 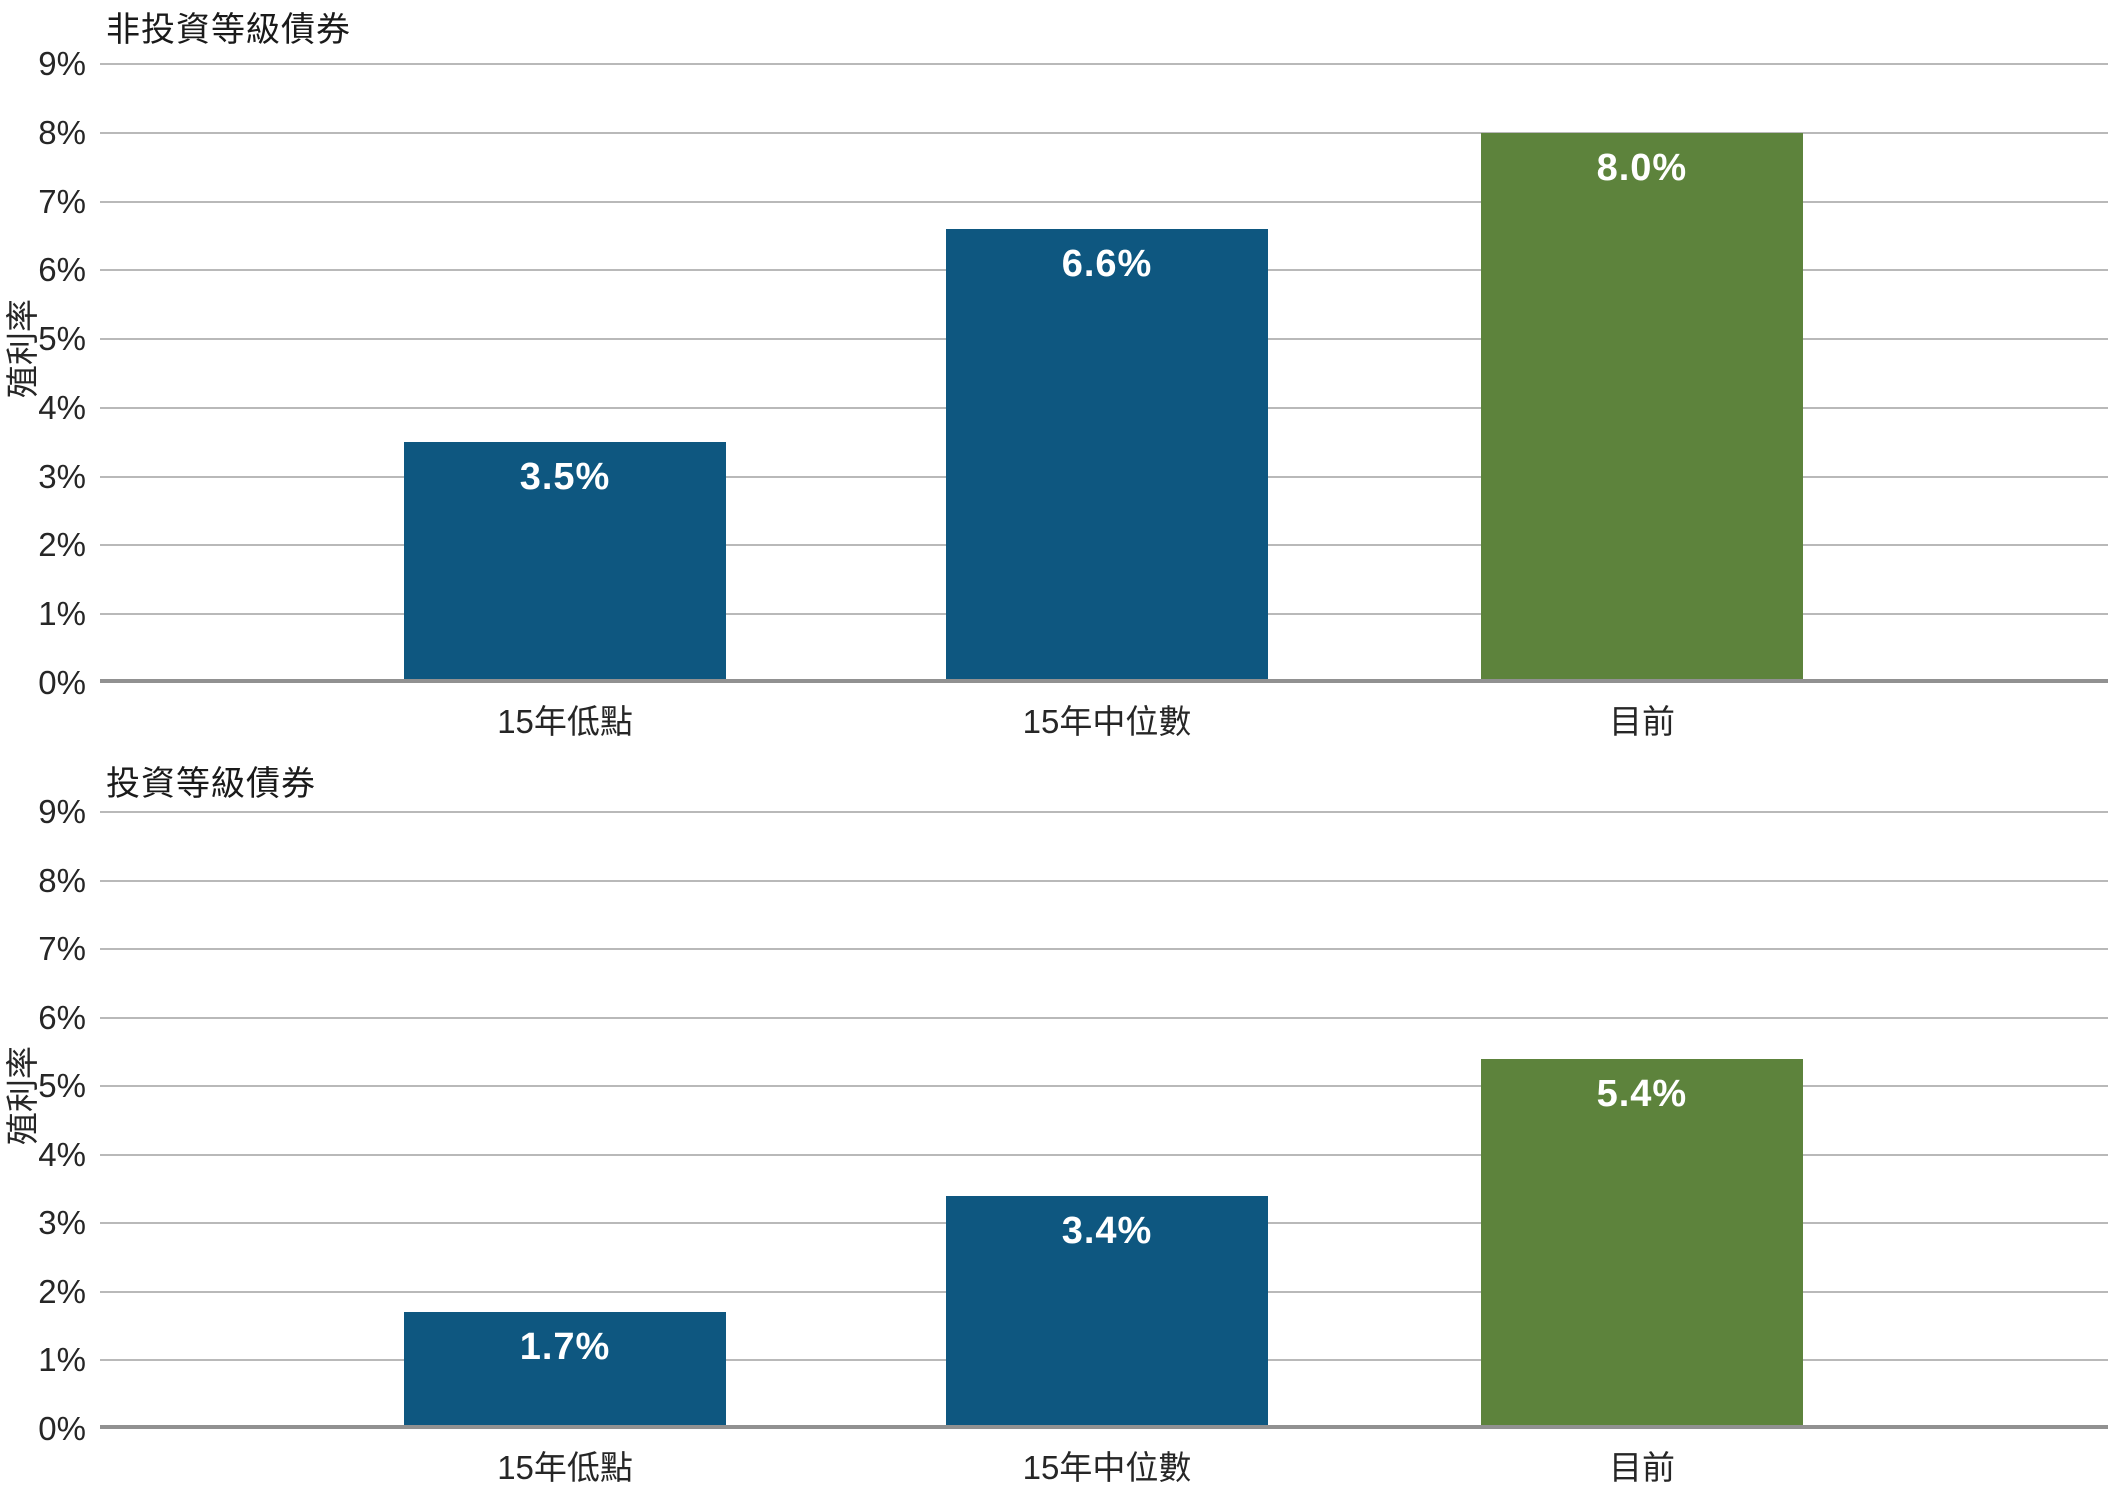 I want to click on bar-15年低點: 1.7%, so click(x=565, y=1370).